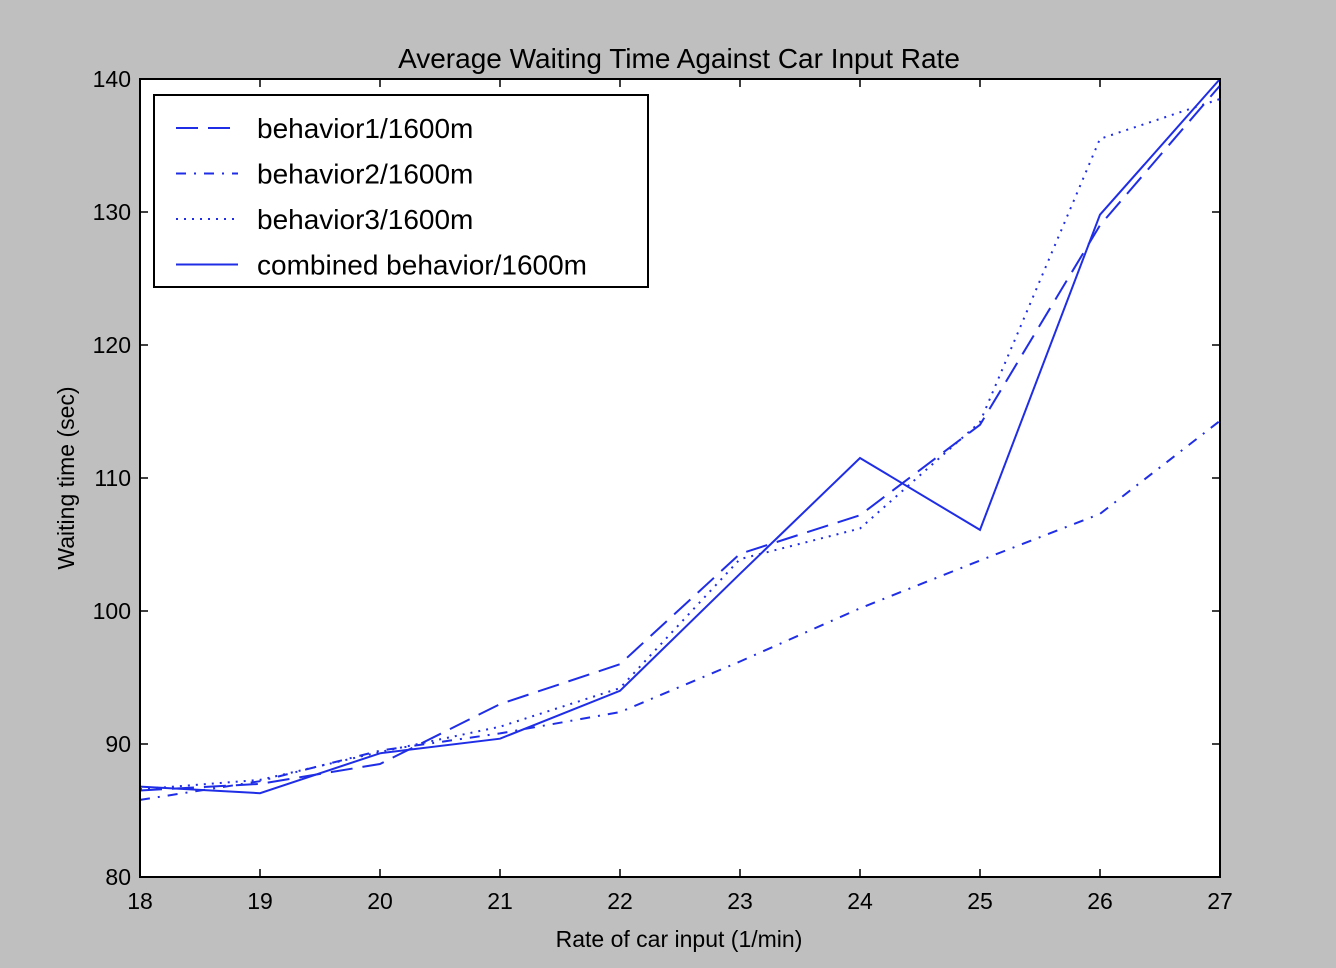  Describe the element at coordinates (365, 219) in the screenshot. I see `legend-label-3: behavior3/1600m` at that location.